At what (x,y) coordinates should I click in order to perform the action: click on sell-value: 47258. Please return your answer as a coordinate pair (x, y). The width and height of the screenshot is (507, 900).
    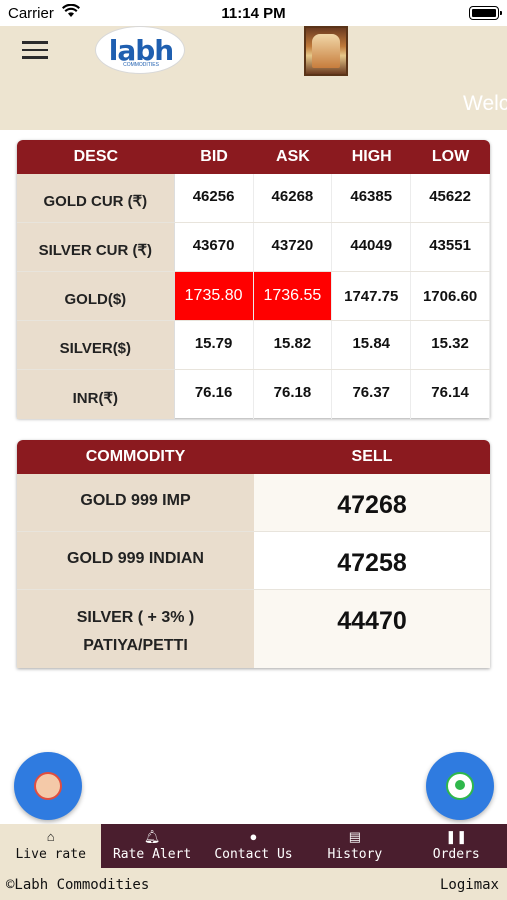
    Looking at the image, I should click on (372, 563).